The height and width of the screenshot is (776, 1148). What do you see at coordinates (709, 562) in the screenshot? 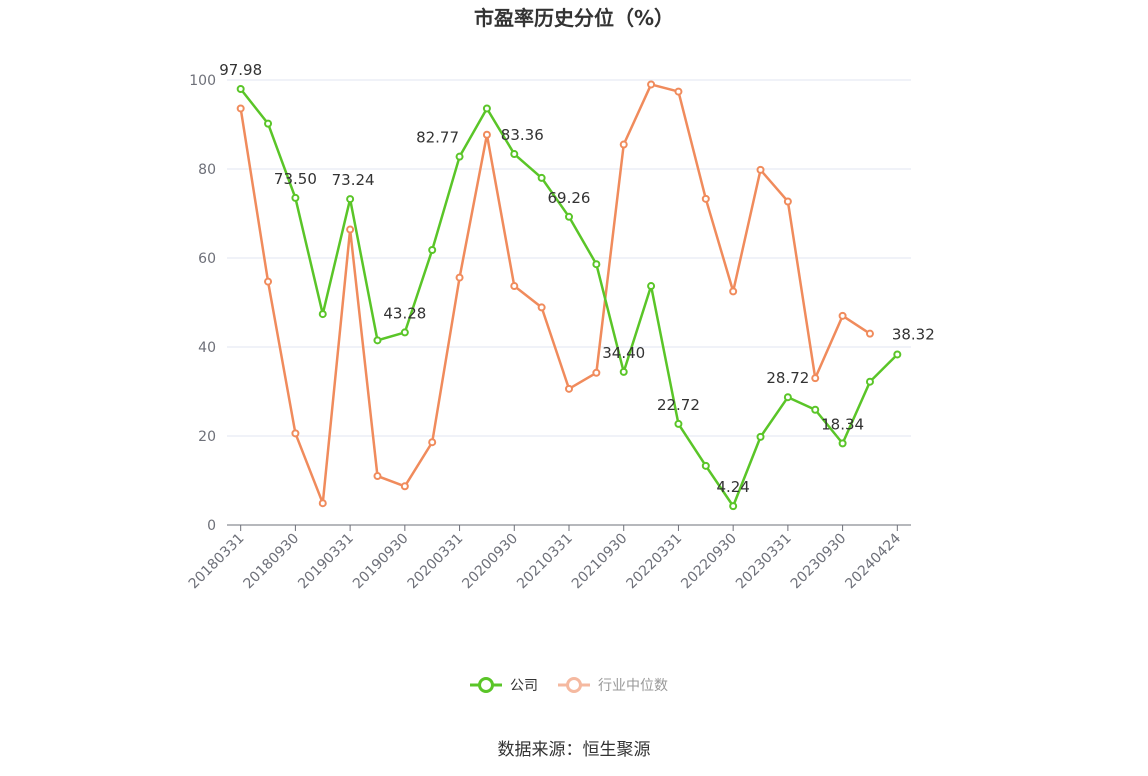
I see `x-tick-label: 20220930` at bounding box center [709, 562].